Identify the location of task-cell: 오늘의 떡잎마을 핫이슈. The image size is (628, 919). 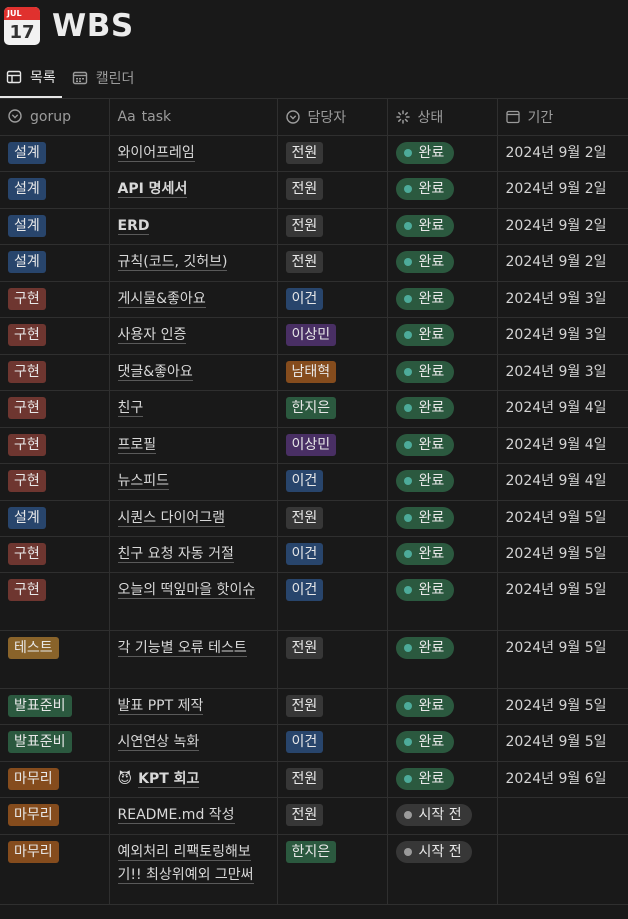
(193, 601).